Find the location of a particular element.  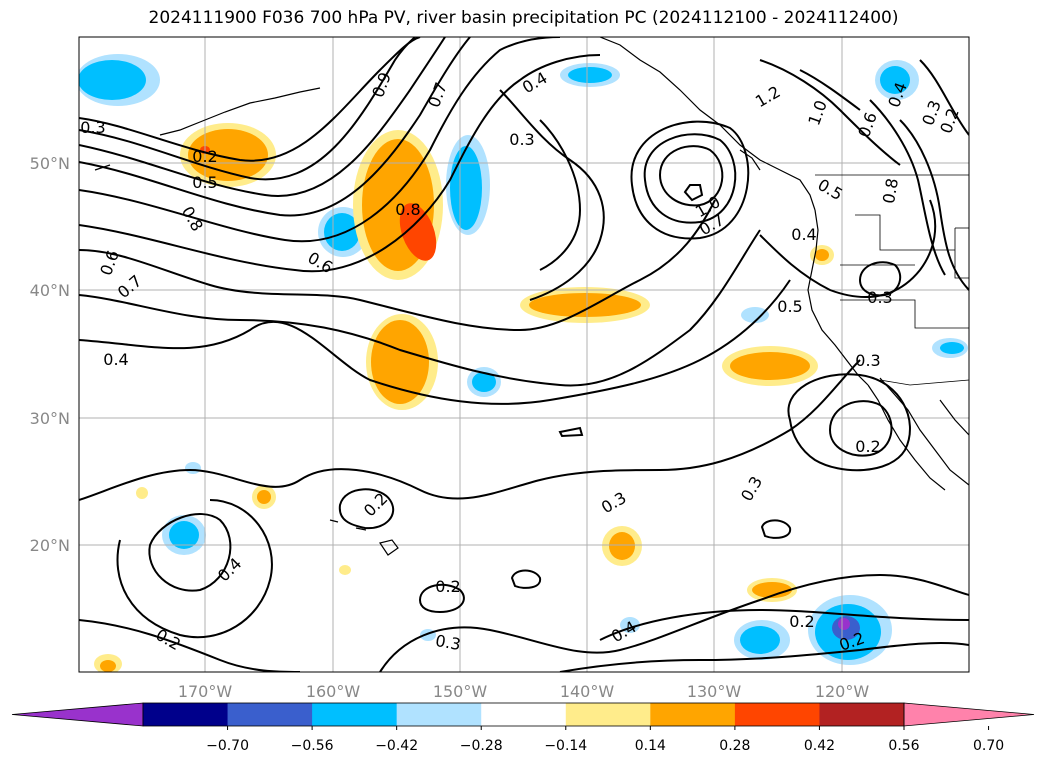

lon-label: 130°W is located at coordinates (714, 691).